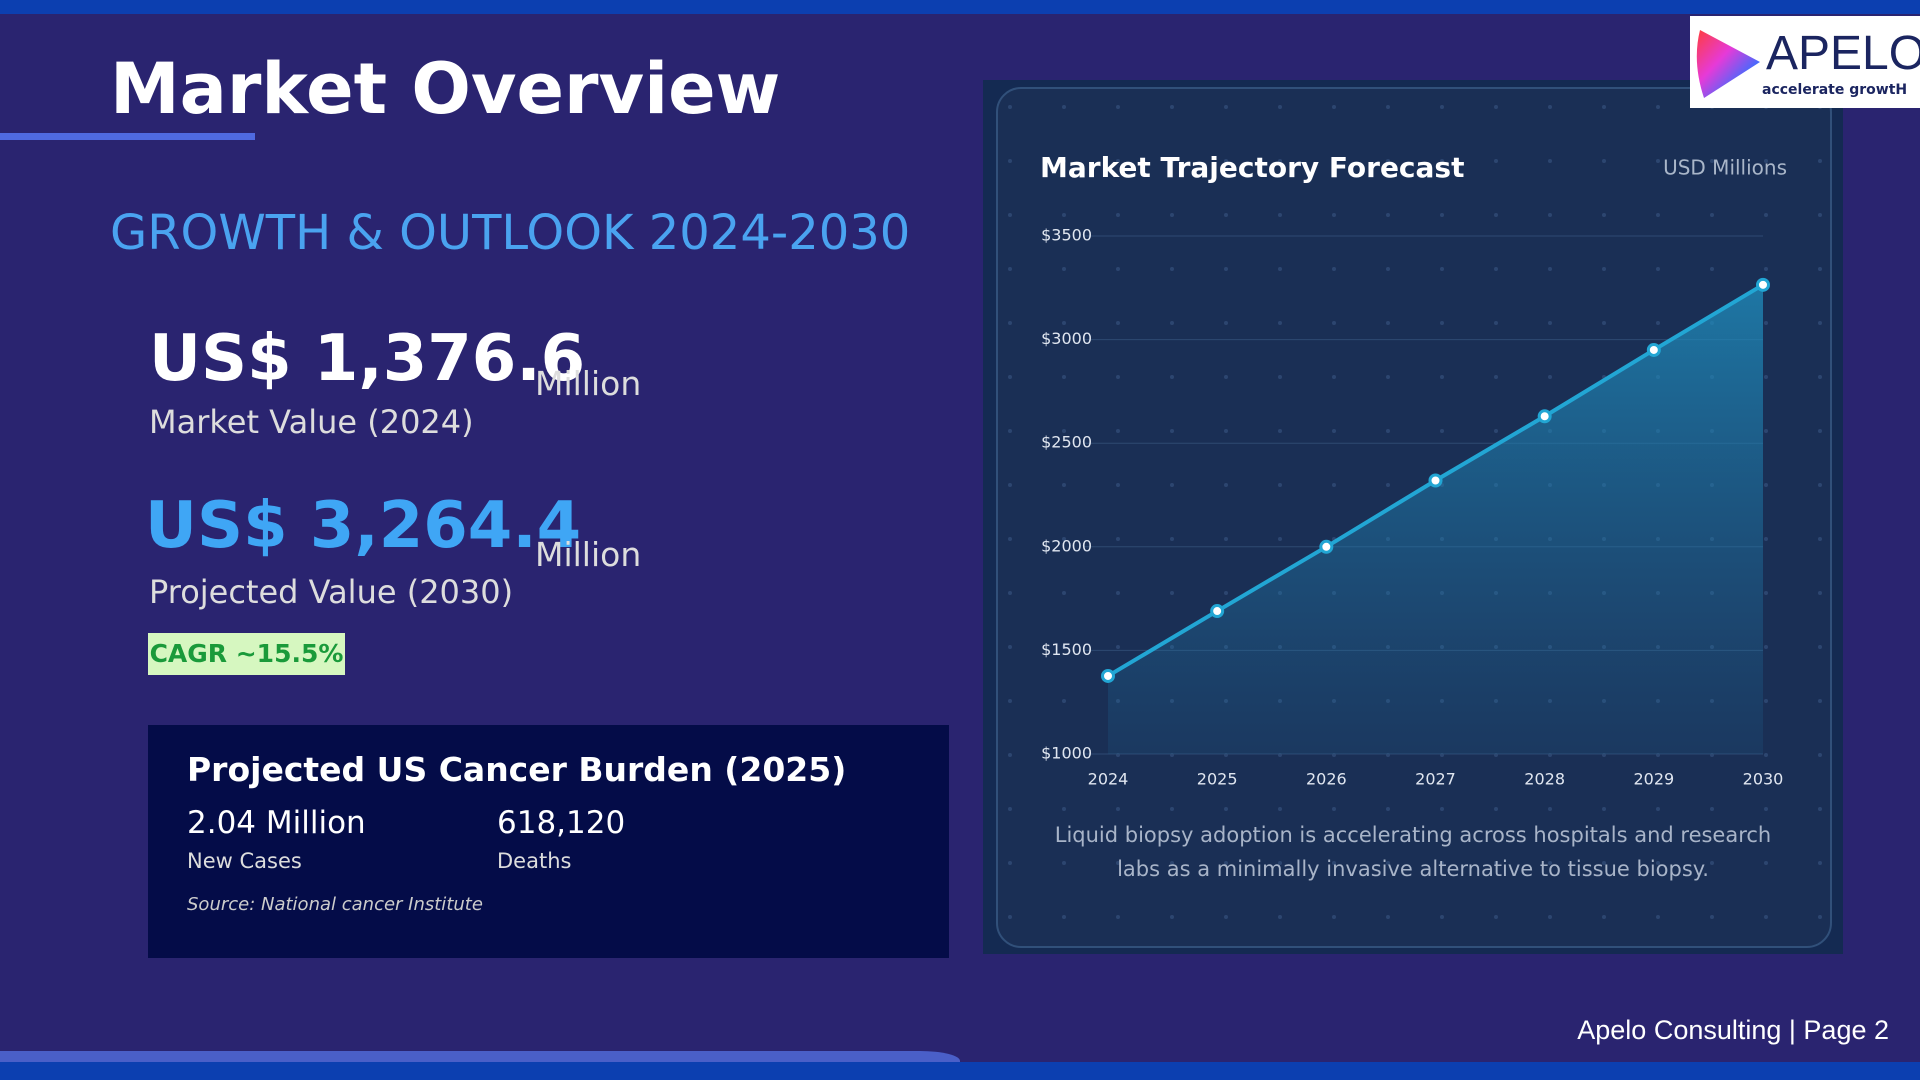 The width and height of the screenshot is (1920, 1080). What do you see at coordinates (517, 769) in the screenshot?
I see `burden-title: Projected US Cancer Burden (2025)` at bounding box center [517, 769].